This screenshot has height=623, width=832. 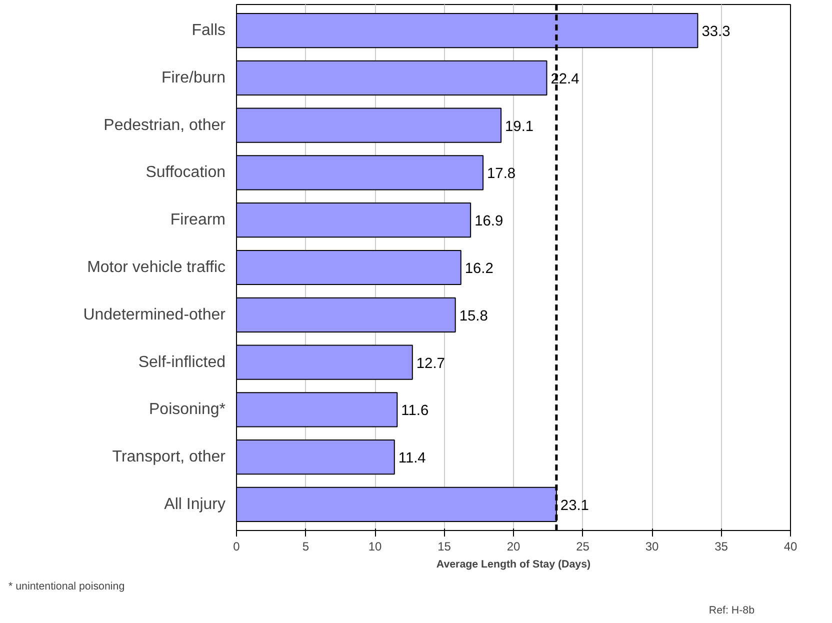 I want to click on data-label: 33.3, so click(x=716, y=32).